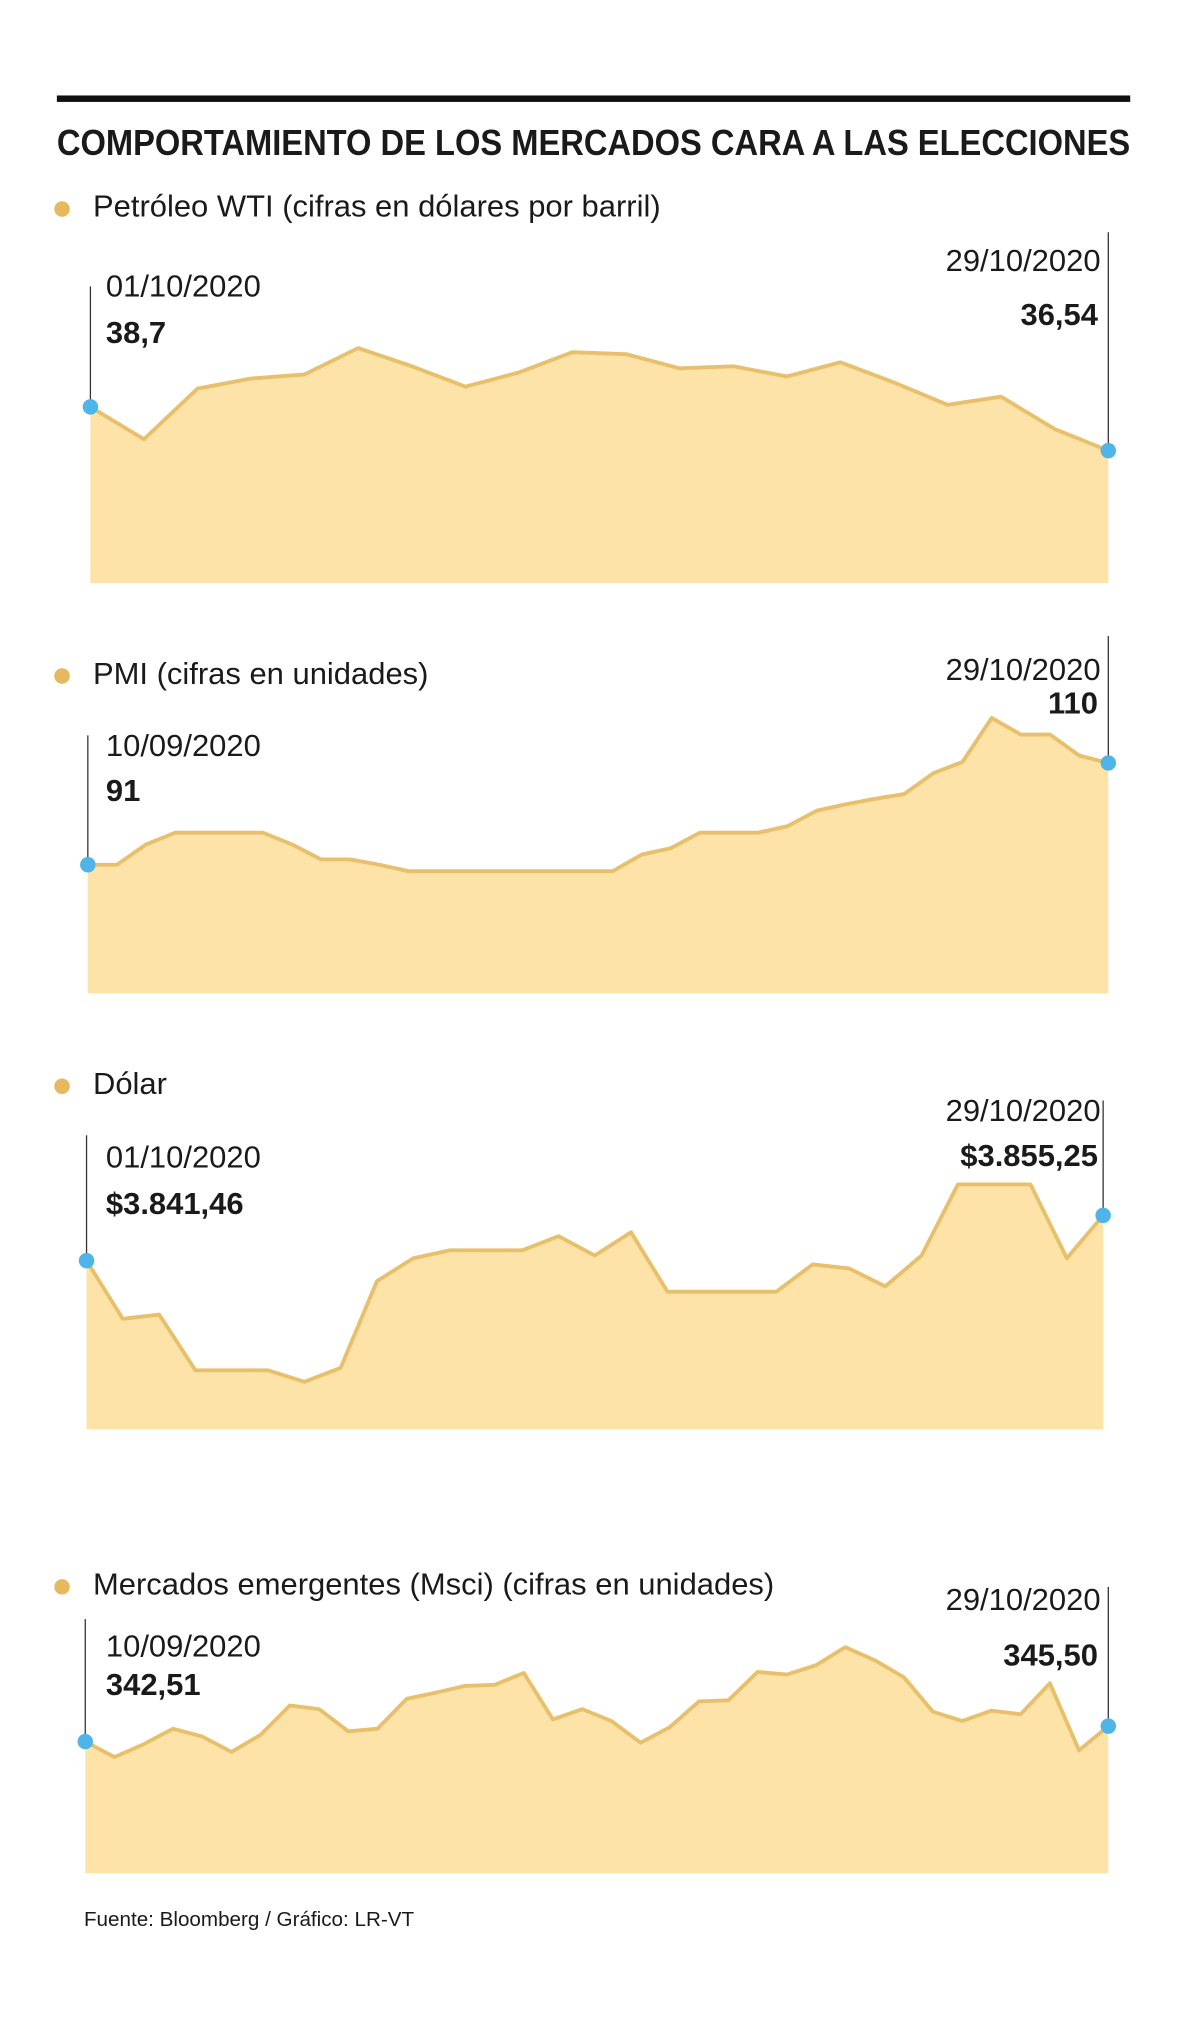 The image size is (1200, 2019). Describe the element at coordinates (130, 1083) in the screenshot. I see `chart-subtitle: Dólar` at that location.